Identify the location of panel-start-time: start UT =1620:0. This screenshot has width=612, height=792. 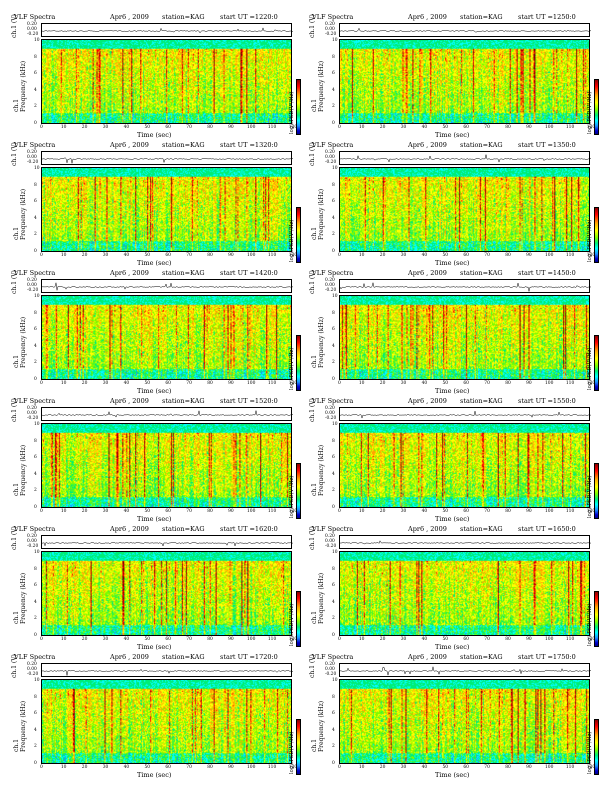
(249, 529).